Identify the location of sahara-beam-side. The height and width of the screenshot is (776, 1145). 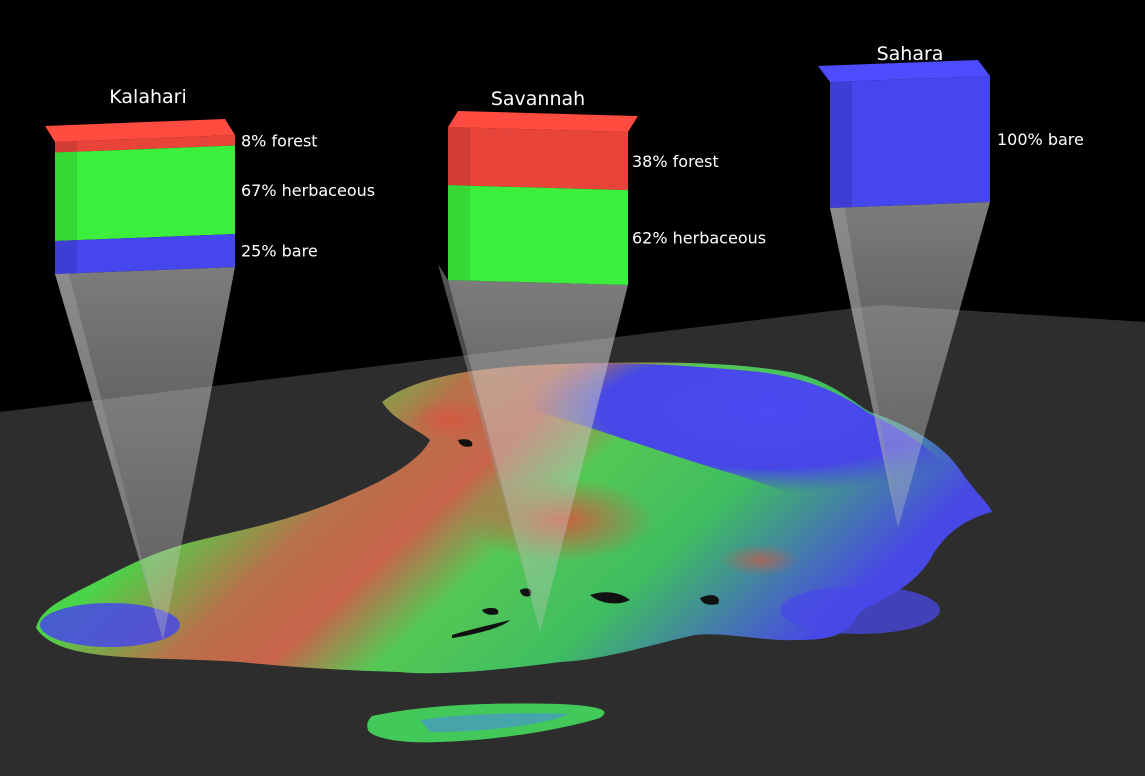
(864, 360).